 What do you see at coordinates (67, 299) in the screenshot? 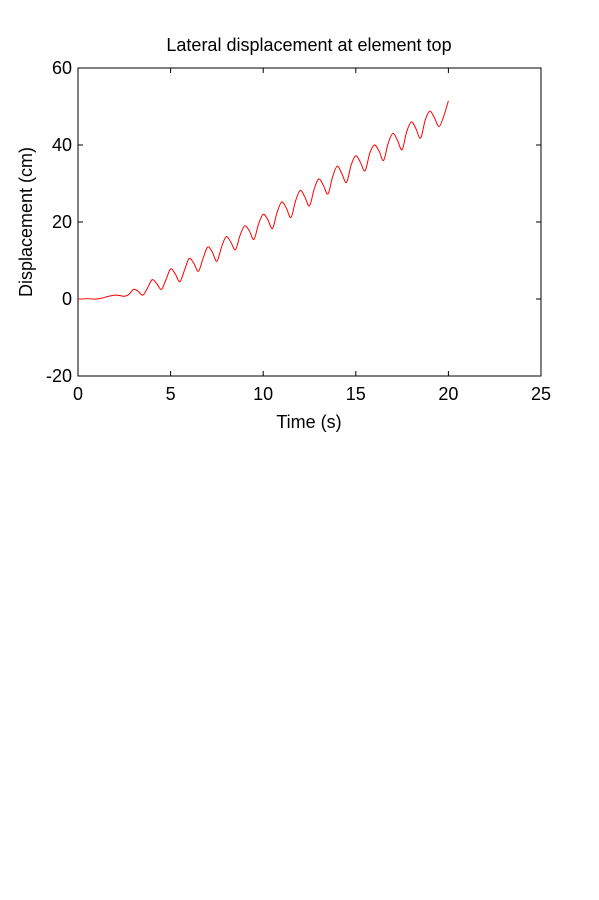
I see `y-tick-label: 0` at bounding box center [67, 299].